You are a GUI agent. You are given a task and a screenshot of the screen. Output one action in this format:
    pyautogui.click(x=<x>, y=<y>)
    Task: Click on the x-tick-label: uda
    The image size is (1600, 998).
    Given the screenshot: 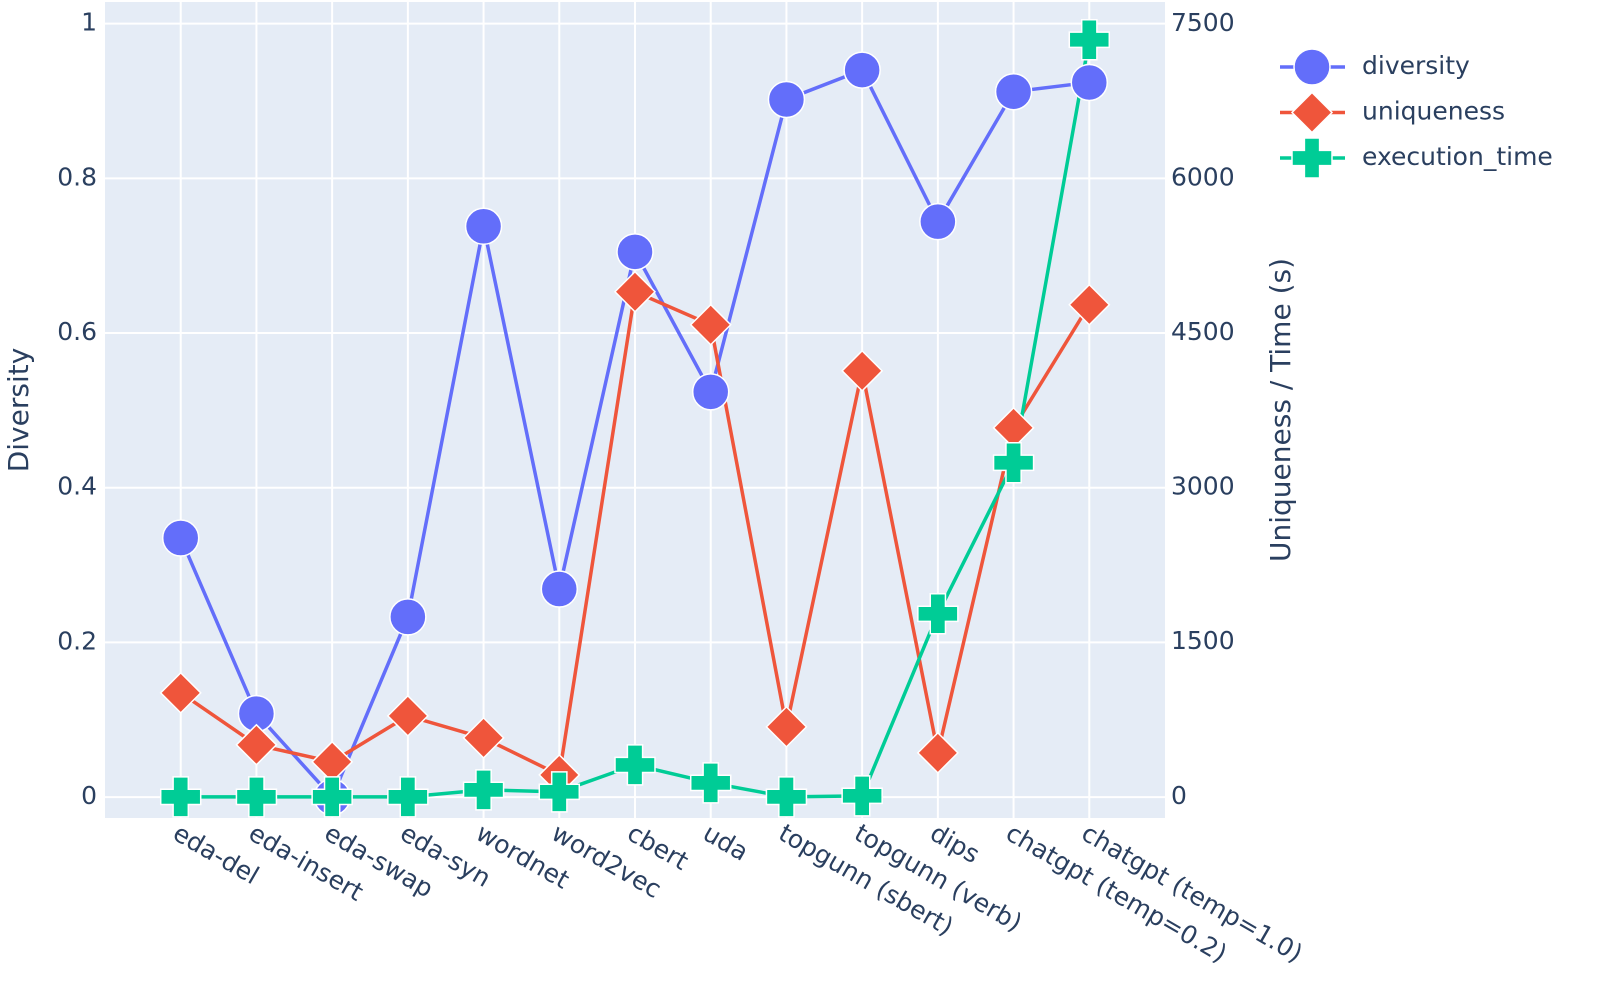 What is the action you would take?
    pyautogui.click(x=725, y=842)
    